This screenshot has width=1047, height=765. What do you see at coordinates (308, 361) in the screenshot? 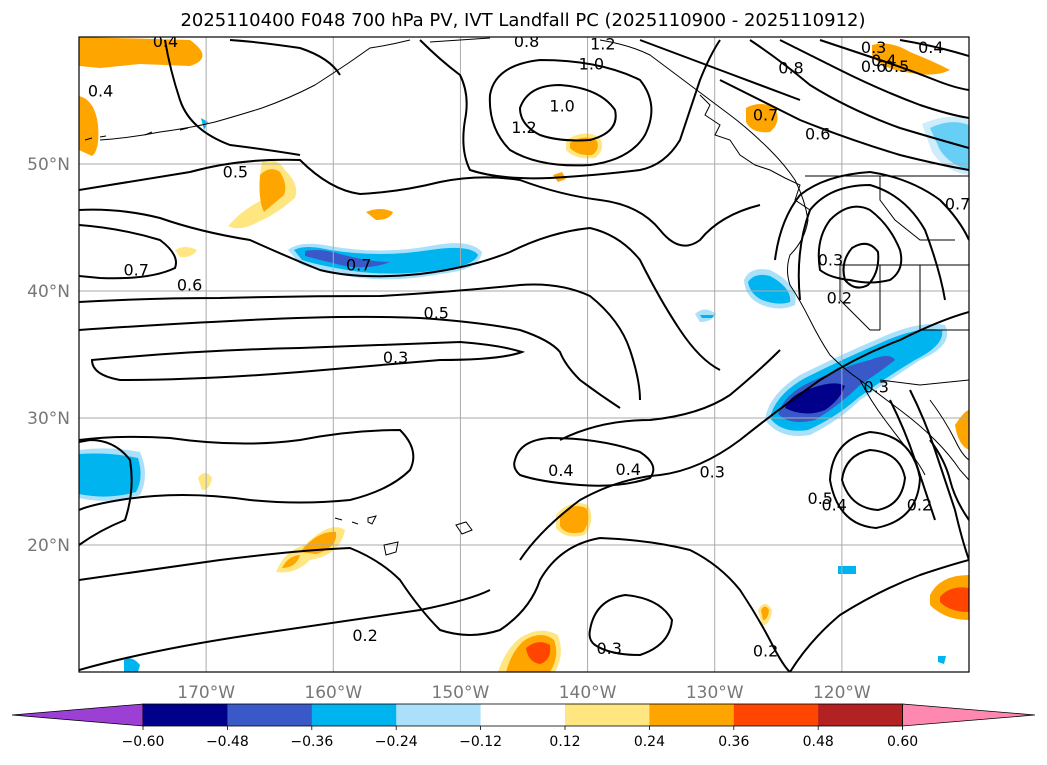
I see `contour-0.3-inner` at bounding box center [308, 361].